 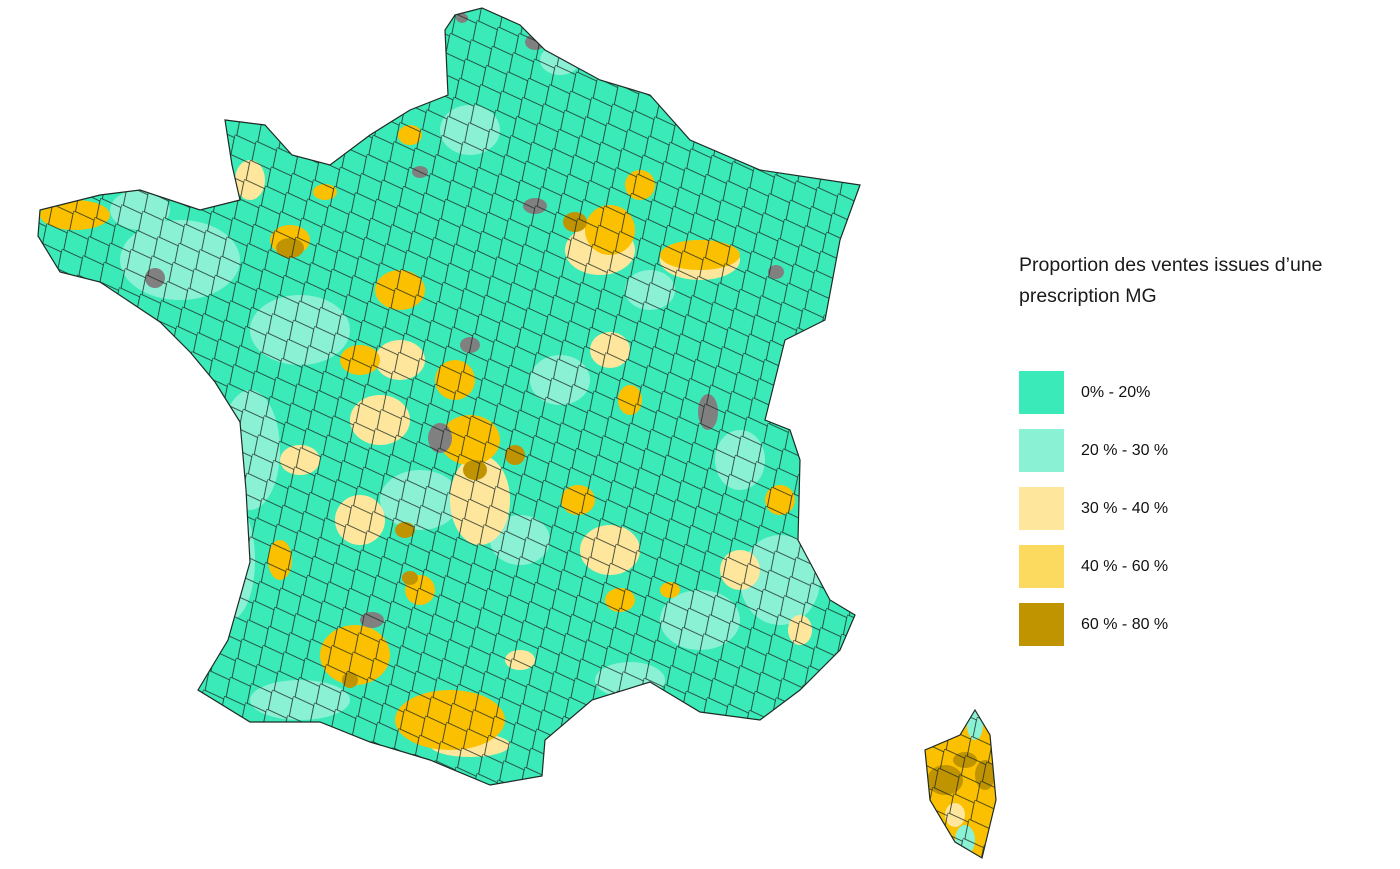 I want to click on corsica-outline, so click(x=960, y=783).